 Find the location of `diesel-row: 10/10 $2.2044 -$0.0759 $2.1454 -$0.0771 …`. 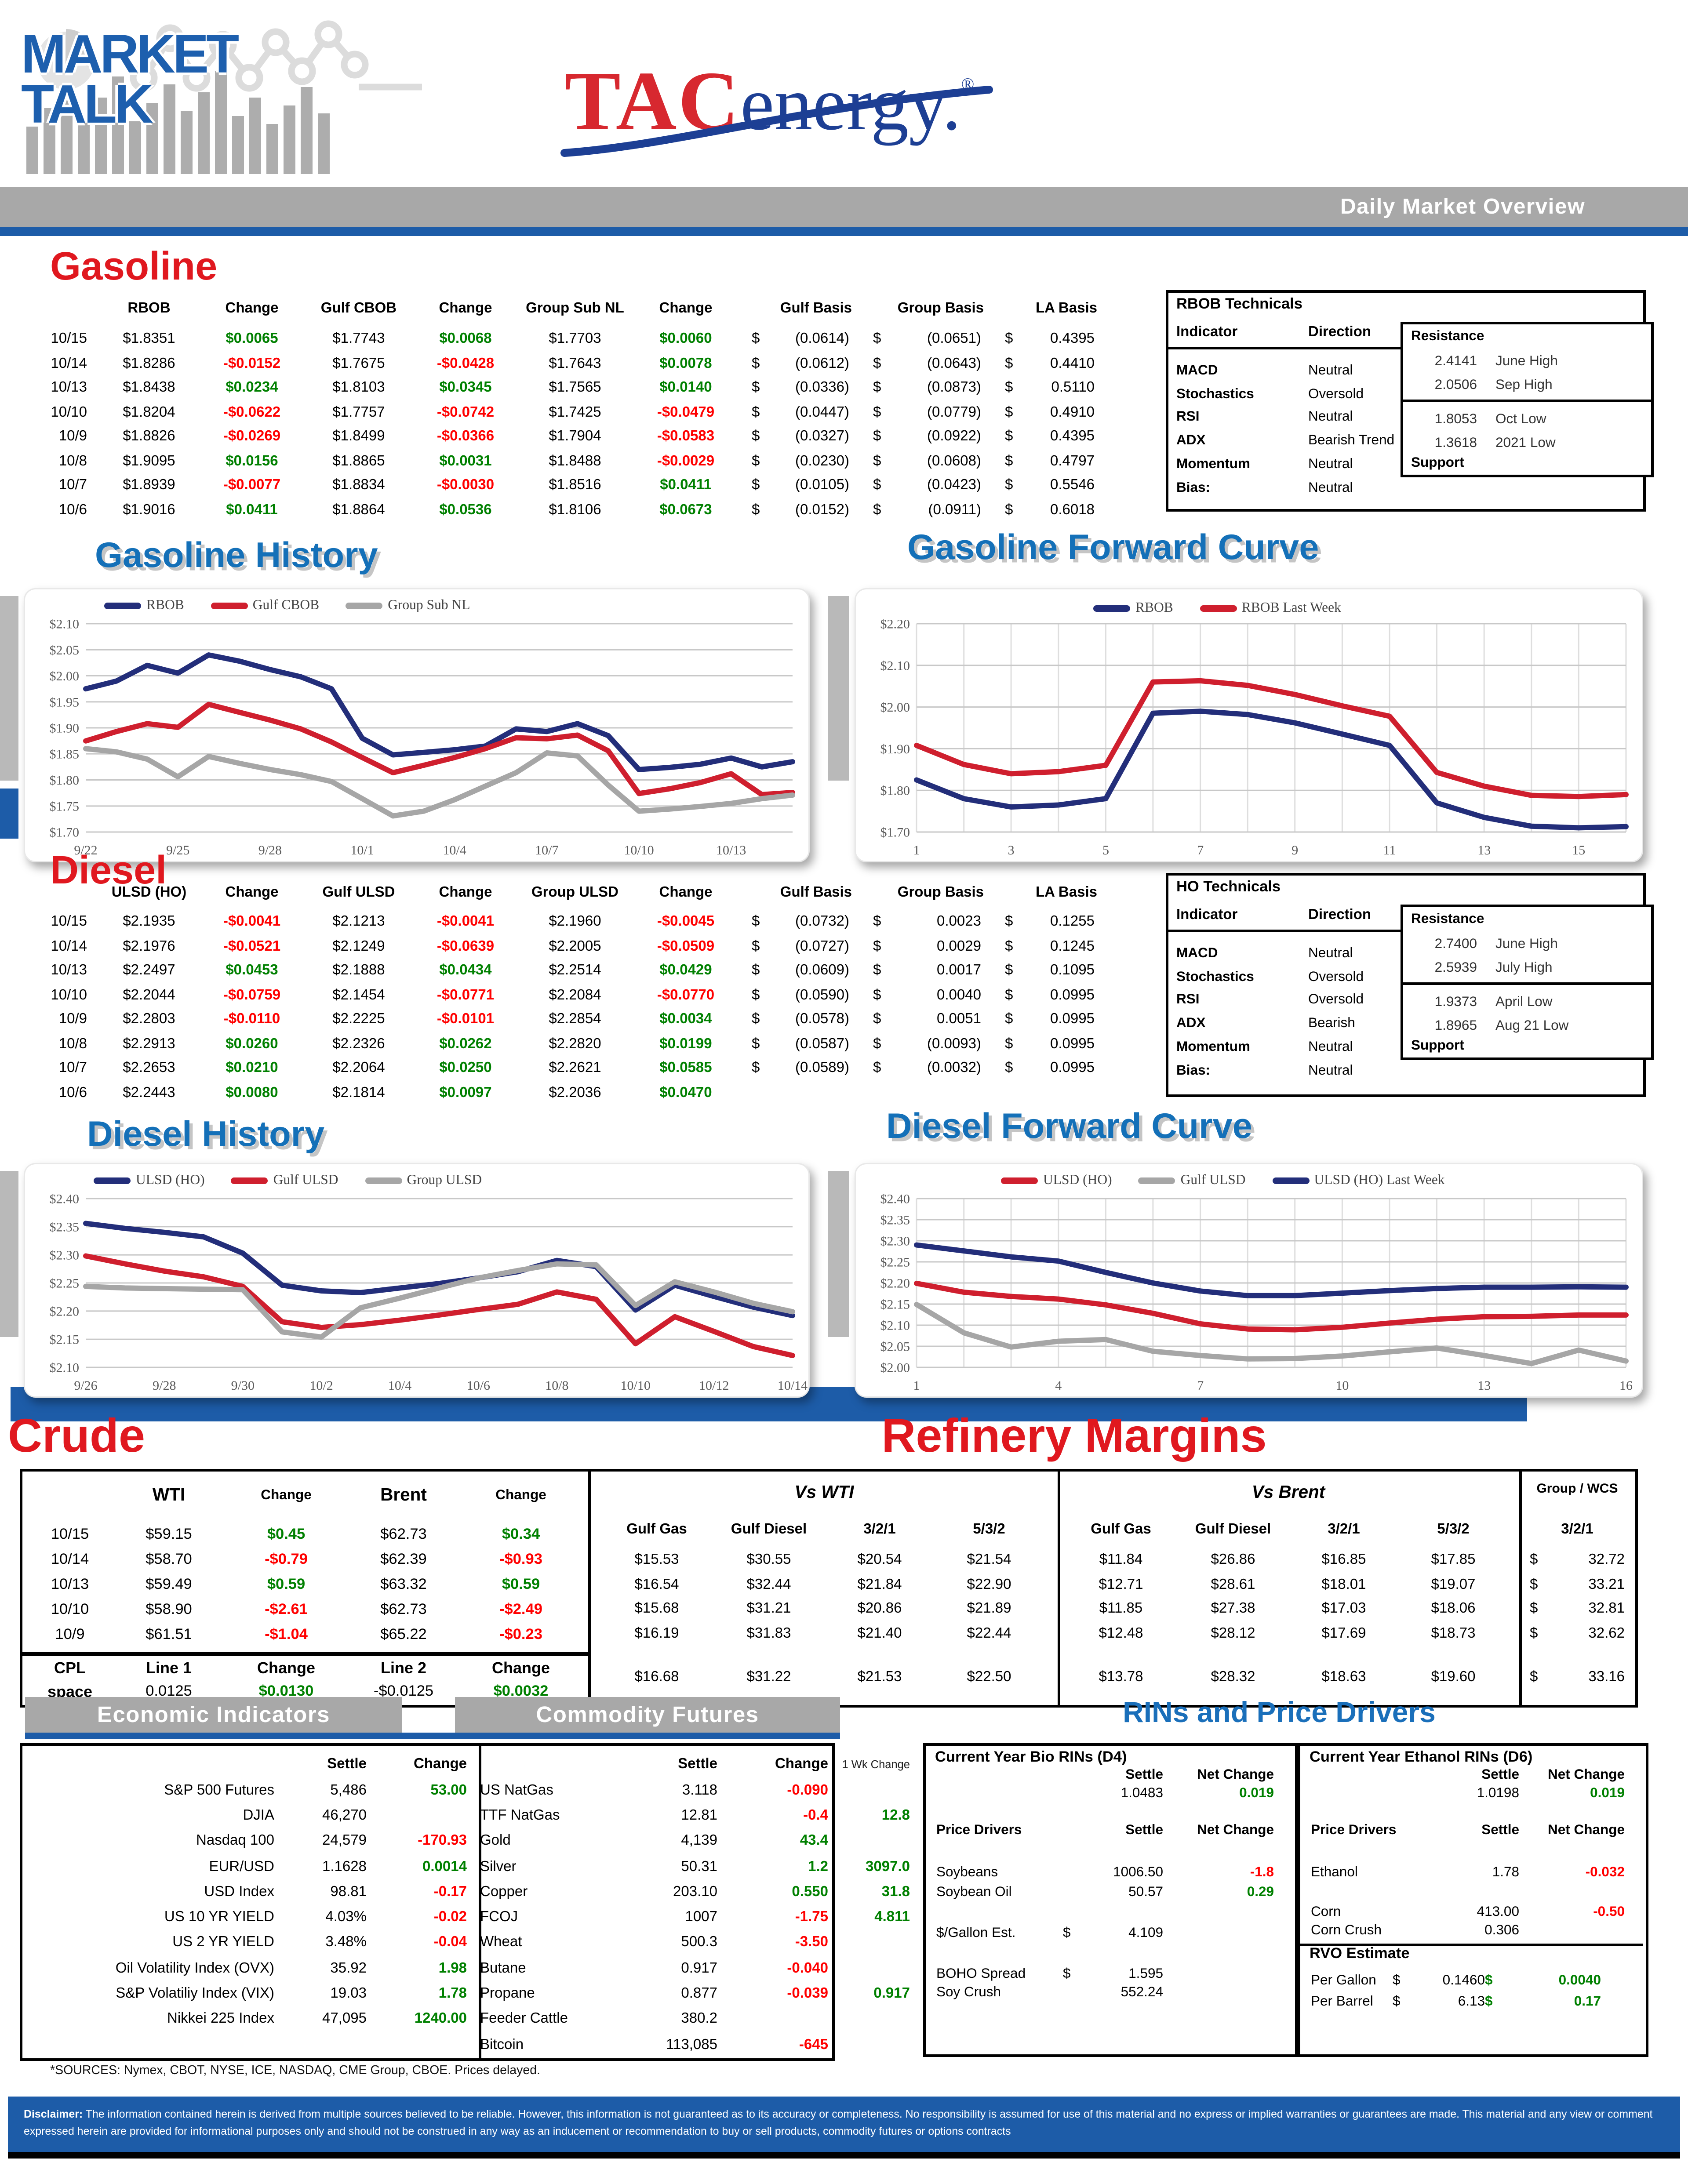

diesel-row: 10/10 $2.2044 -$0.0759 $2.1454 -$0.0771 … is located at coordinates (573, 995).